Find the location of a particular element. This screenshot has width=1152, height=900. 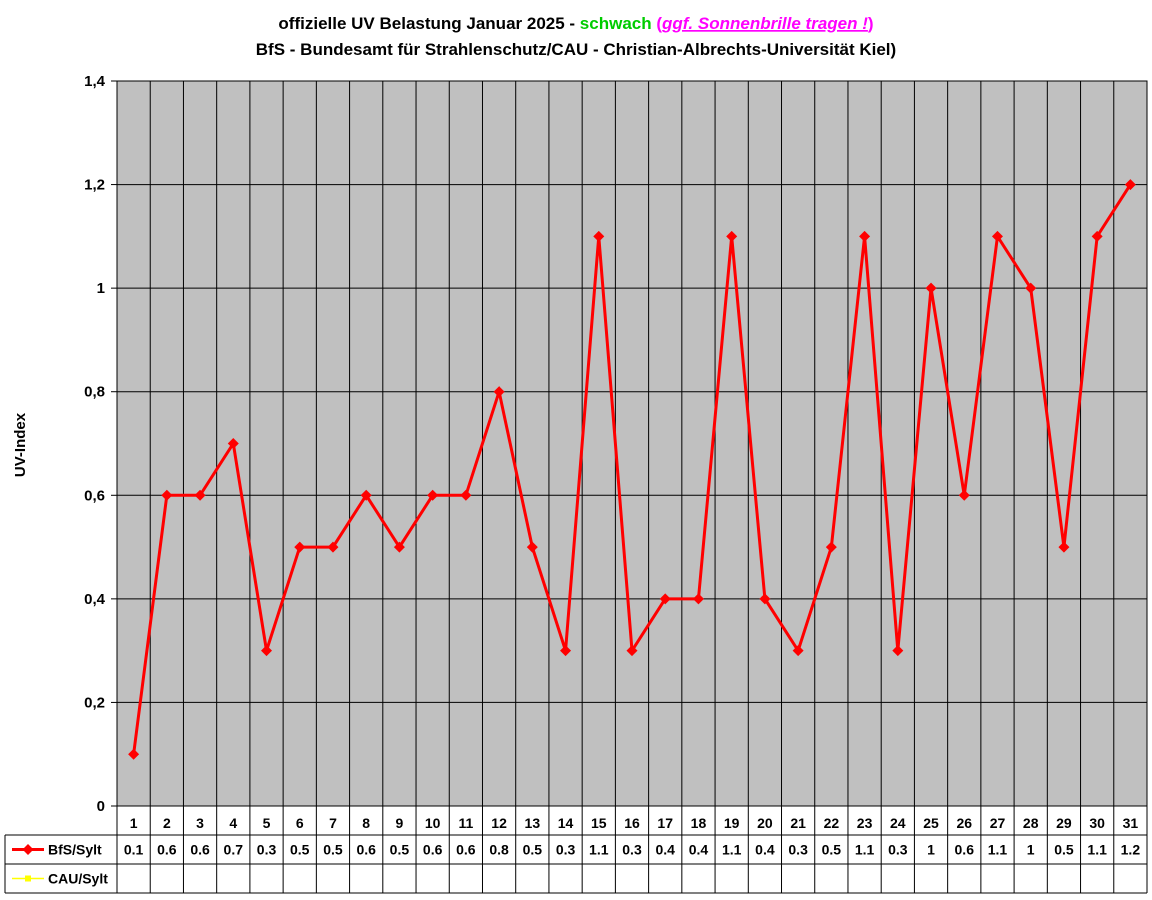

x-tick-label: 7 is located at coordinates (333, 823).